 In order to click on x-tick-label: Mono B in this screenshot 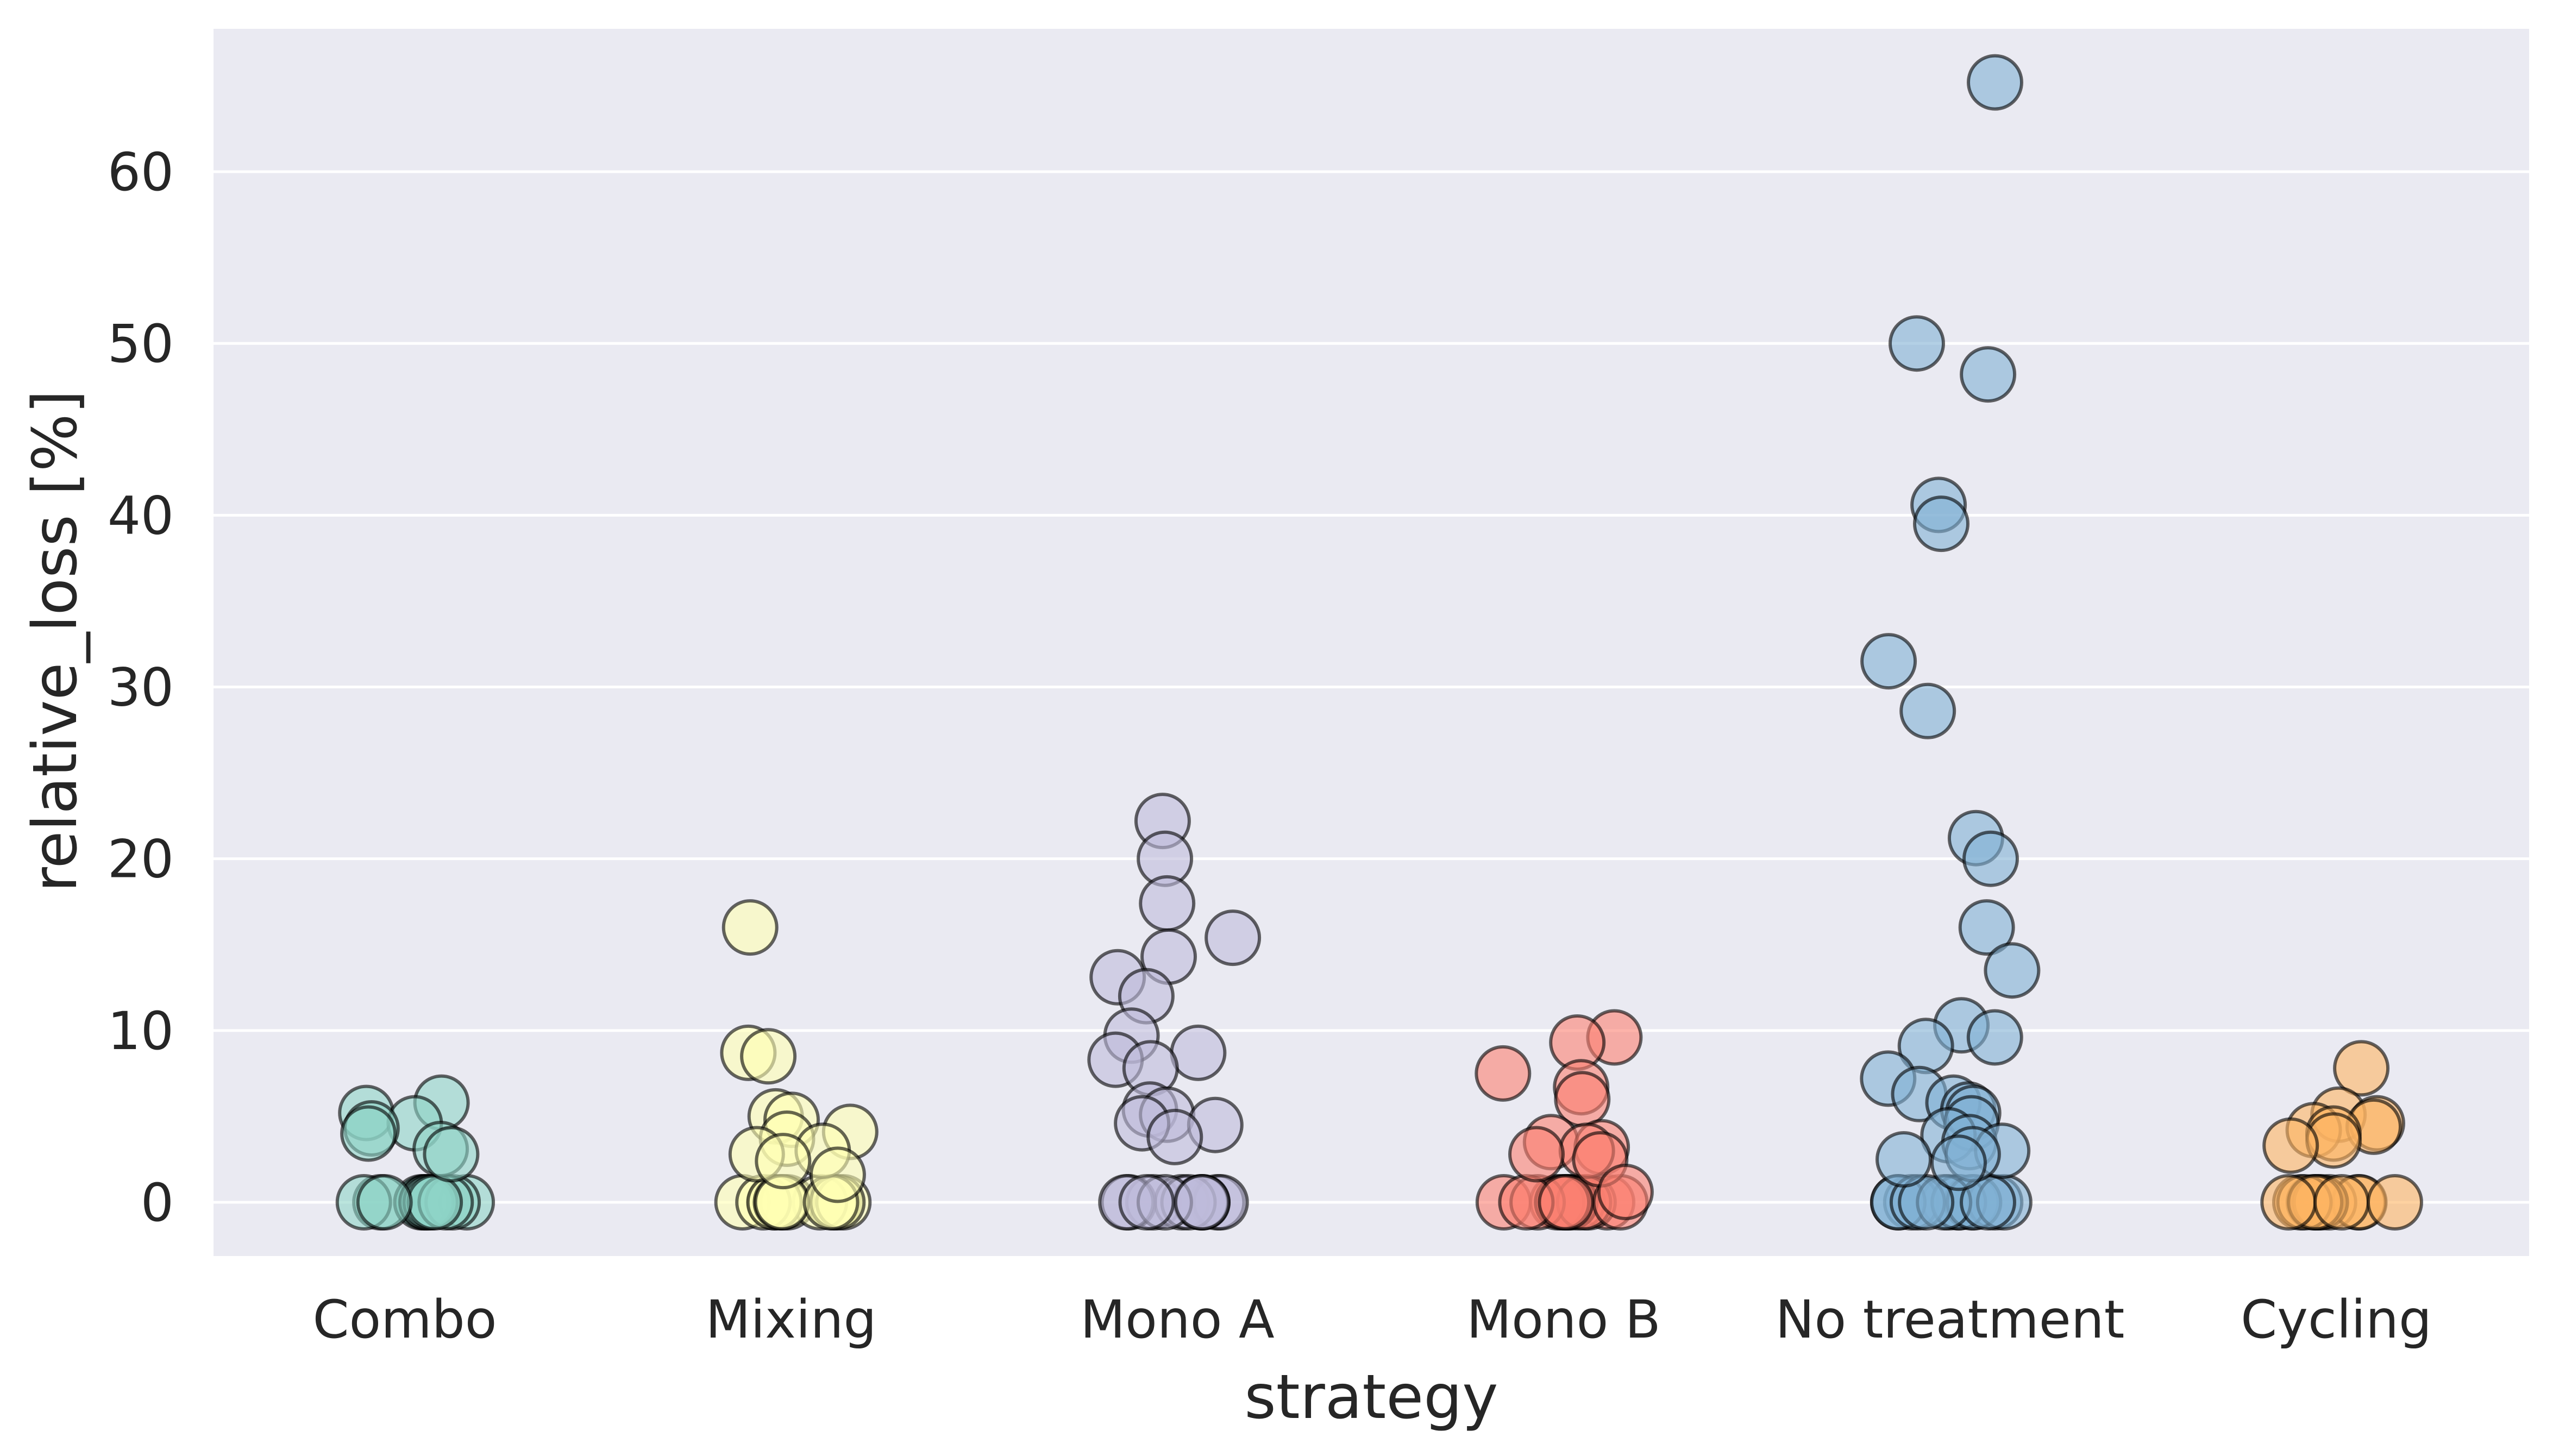, I will do `click(1563, 1319)`.